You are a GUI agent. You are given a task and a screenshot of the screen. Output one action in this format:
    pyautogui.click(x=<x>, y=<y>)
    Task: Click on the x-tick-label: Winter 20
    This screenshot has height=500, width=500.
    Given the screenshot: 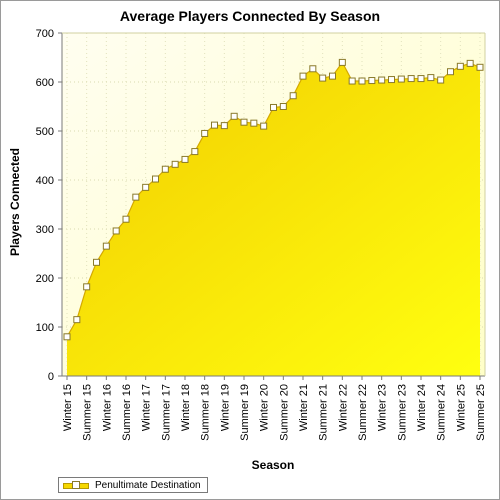 What is the action you would take?
    pyautogui.click(x=265, y=407)
    